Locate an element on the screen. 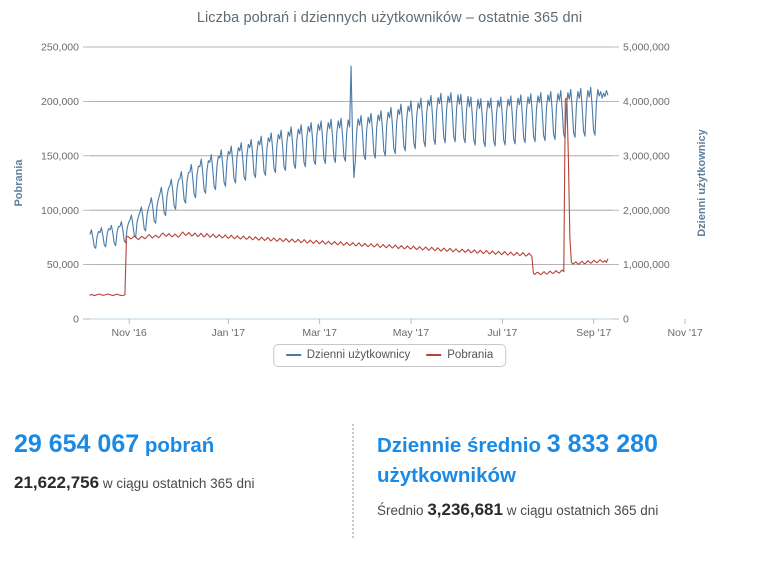 This screenshot has height=562, width=779. downloads-subline: 21,622,756 w ciągu ostatnich 365 dni is located at coordinates (176, 483).